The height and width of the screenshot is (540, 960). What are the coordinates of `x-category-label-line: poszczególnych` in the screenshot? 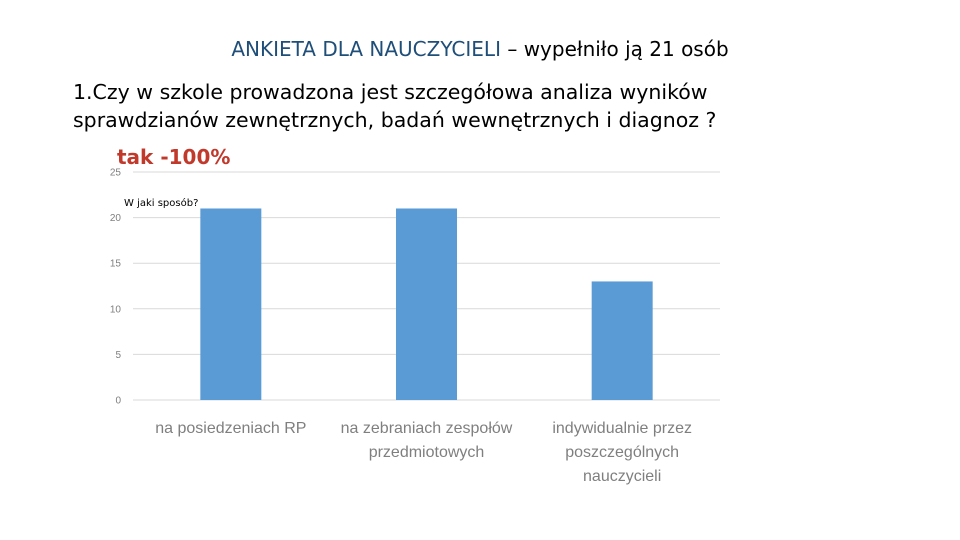 It's located at (622, 452).